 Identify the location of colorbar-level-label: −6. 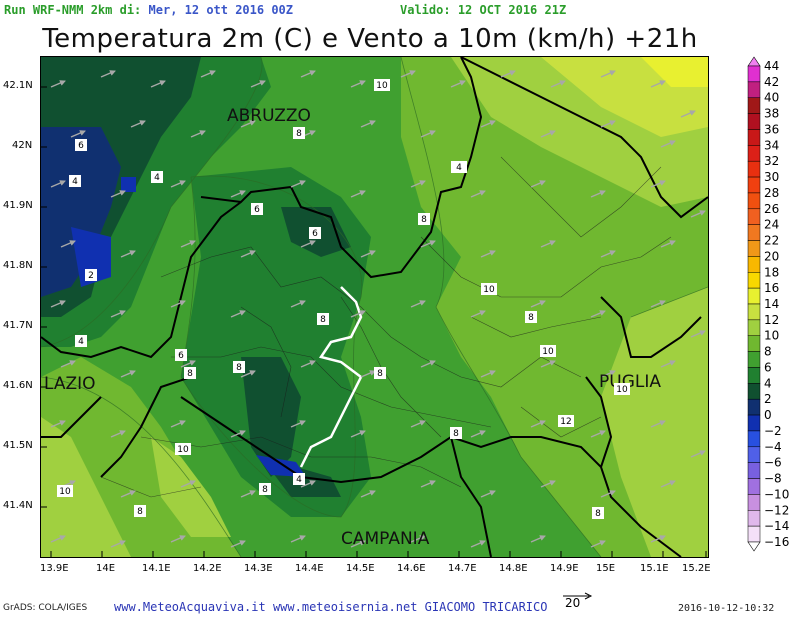
(773, 463).